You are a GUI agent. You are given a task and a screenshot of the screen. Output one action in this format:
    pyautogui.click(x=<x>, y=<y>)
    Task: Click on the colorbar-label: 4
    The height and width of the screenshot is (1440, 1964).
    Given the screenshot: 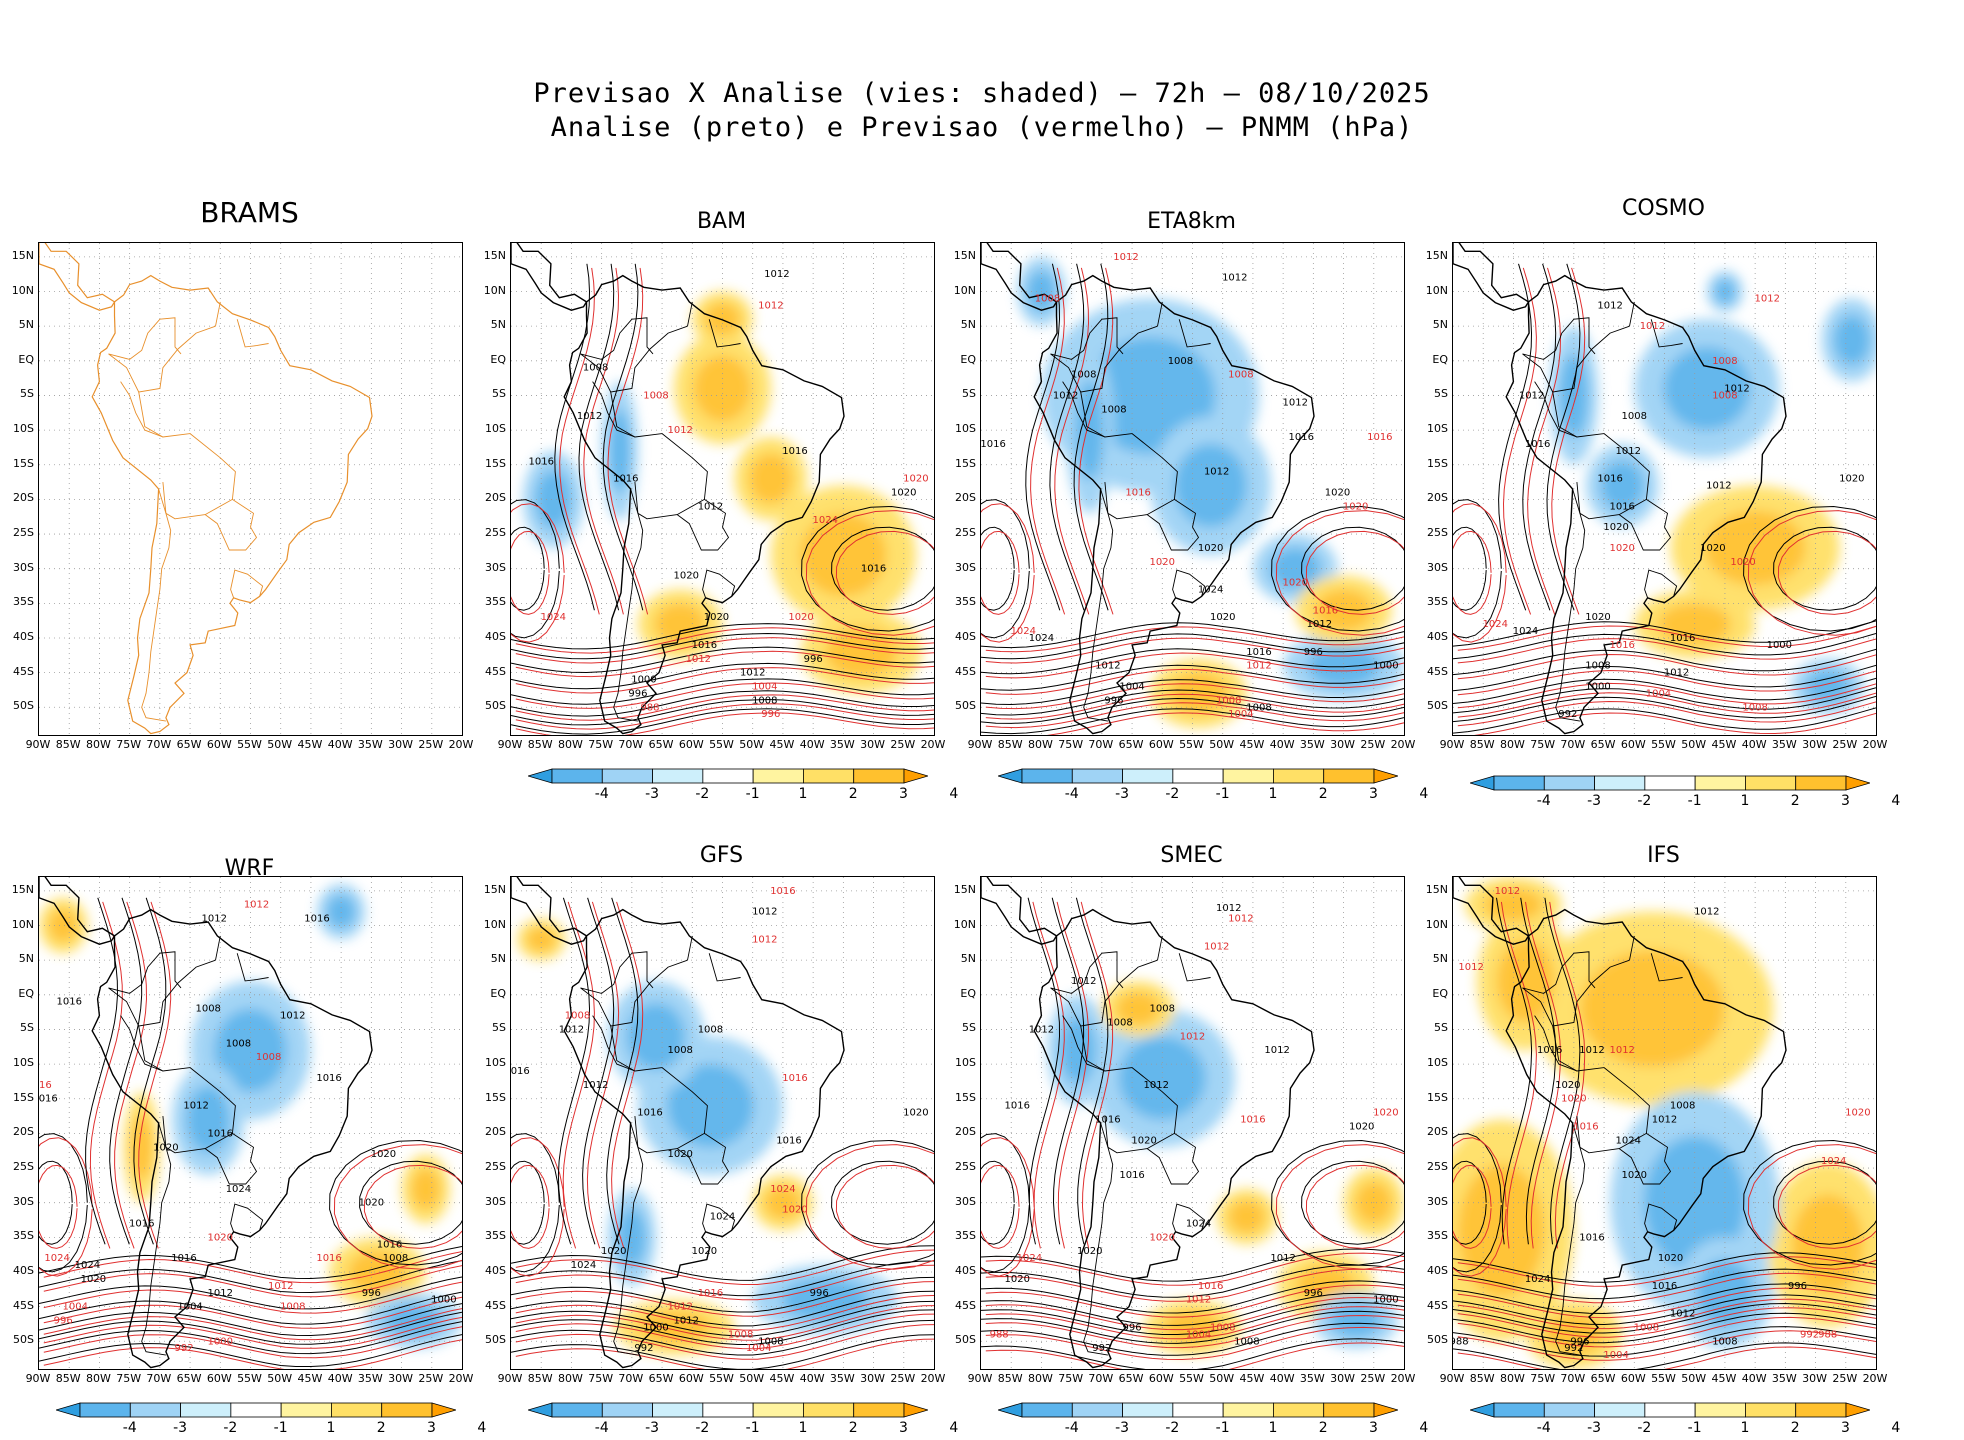 What is the action you would take?
    pyautogui.click(x=1424, y=794)
    